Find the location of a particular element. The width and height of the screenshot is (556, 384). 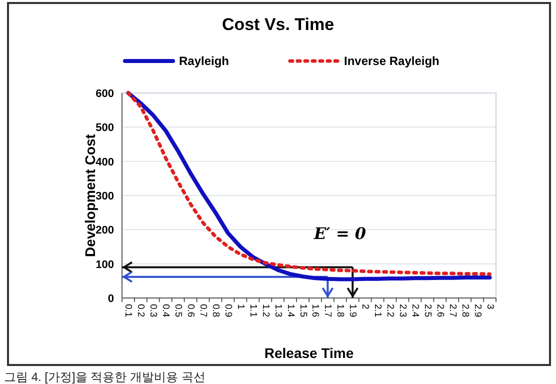

x-tick-label: 2.3 is located at coordinates (402, 311).